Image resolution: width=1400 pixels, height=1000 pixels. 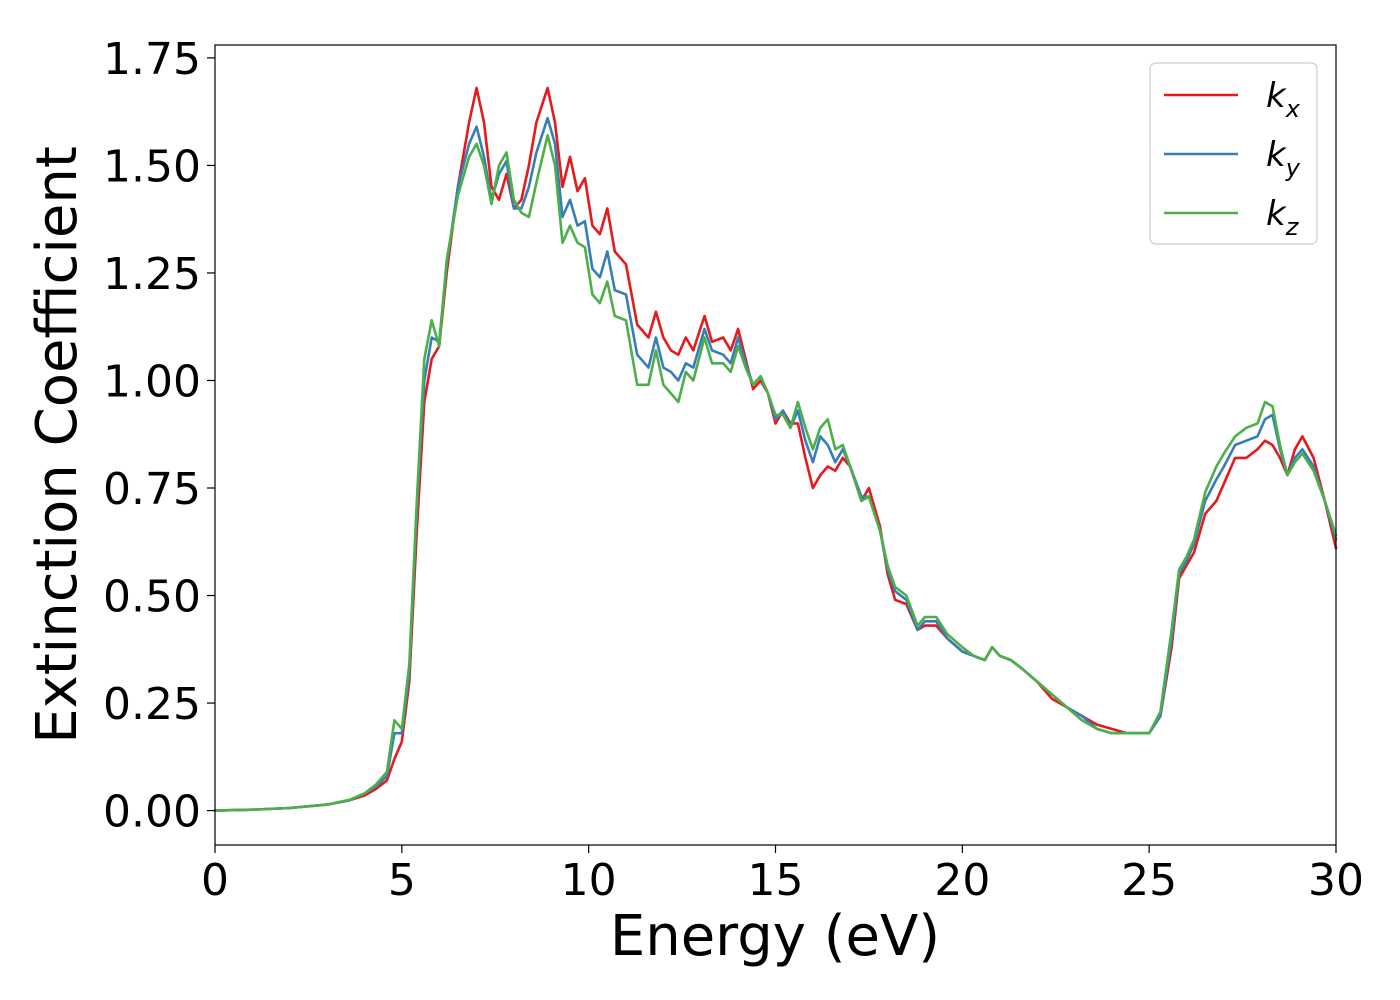 I want to click on y-tick-label: 0.00, so click(x=152, y=812).